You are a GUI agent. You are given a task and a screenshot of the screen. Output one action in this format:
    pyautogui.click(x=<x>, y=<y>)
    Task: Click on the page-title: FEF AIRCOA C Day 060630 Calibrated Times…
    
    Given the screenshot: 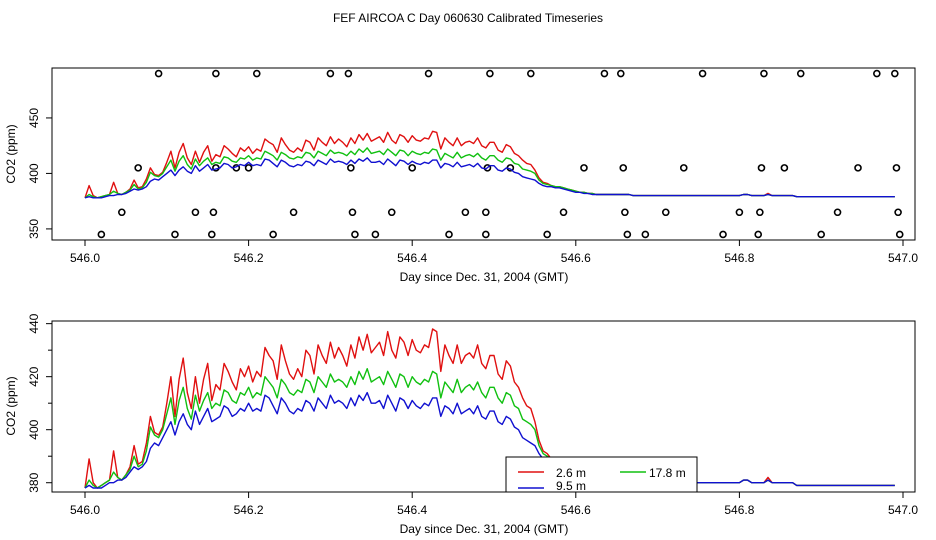 What is the action you would take?
    pyautogui.click(x=468, y=18)
    